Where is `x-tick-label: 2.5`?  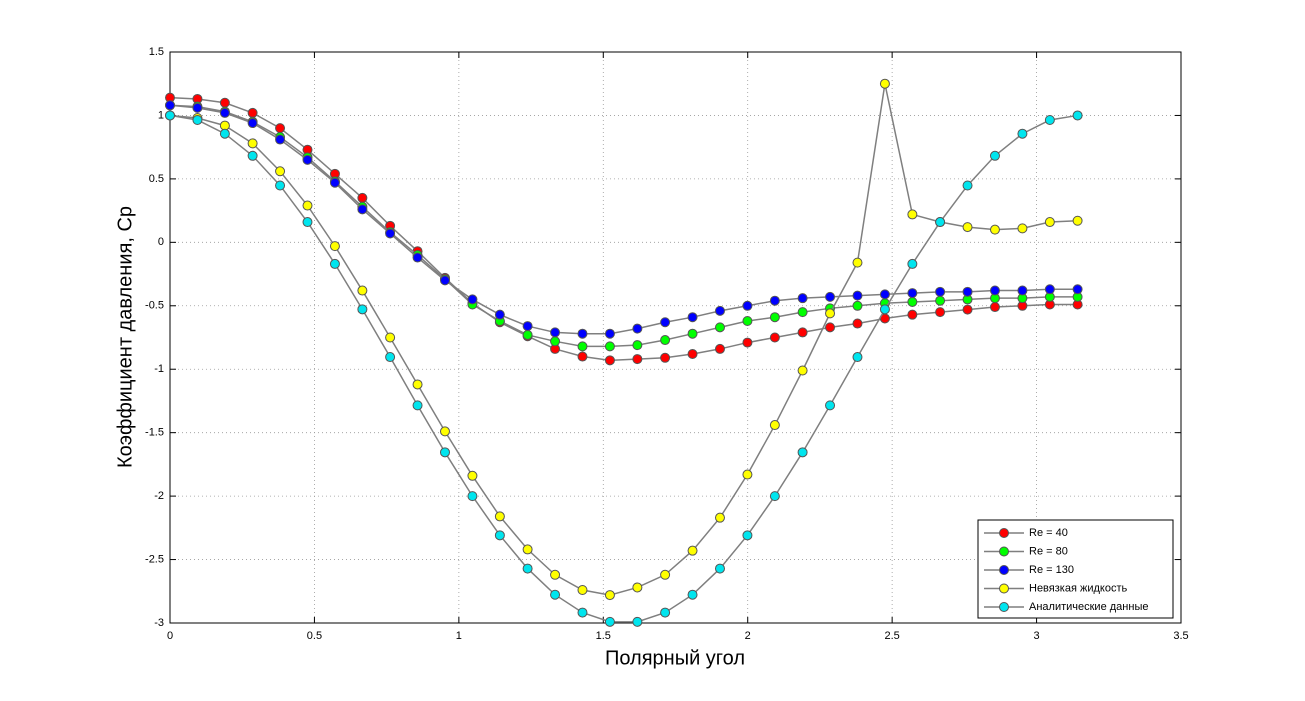
x-tick-label: 2.5 is located at coordinates (891, 636).